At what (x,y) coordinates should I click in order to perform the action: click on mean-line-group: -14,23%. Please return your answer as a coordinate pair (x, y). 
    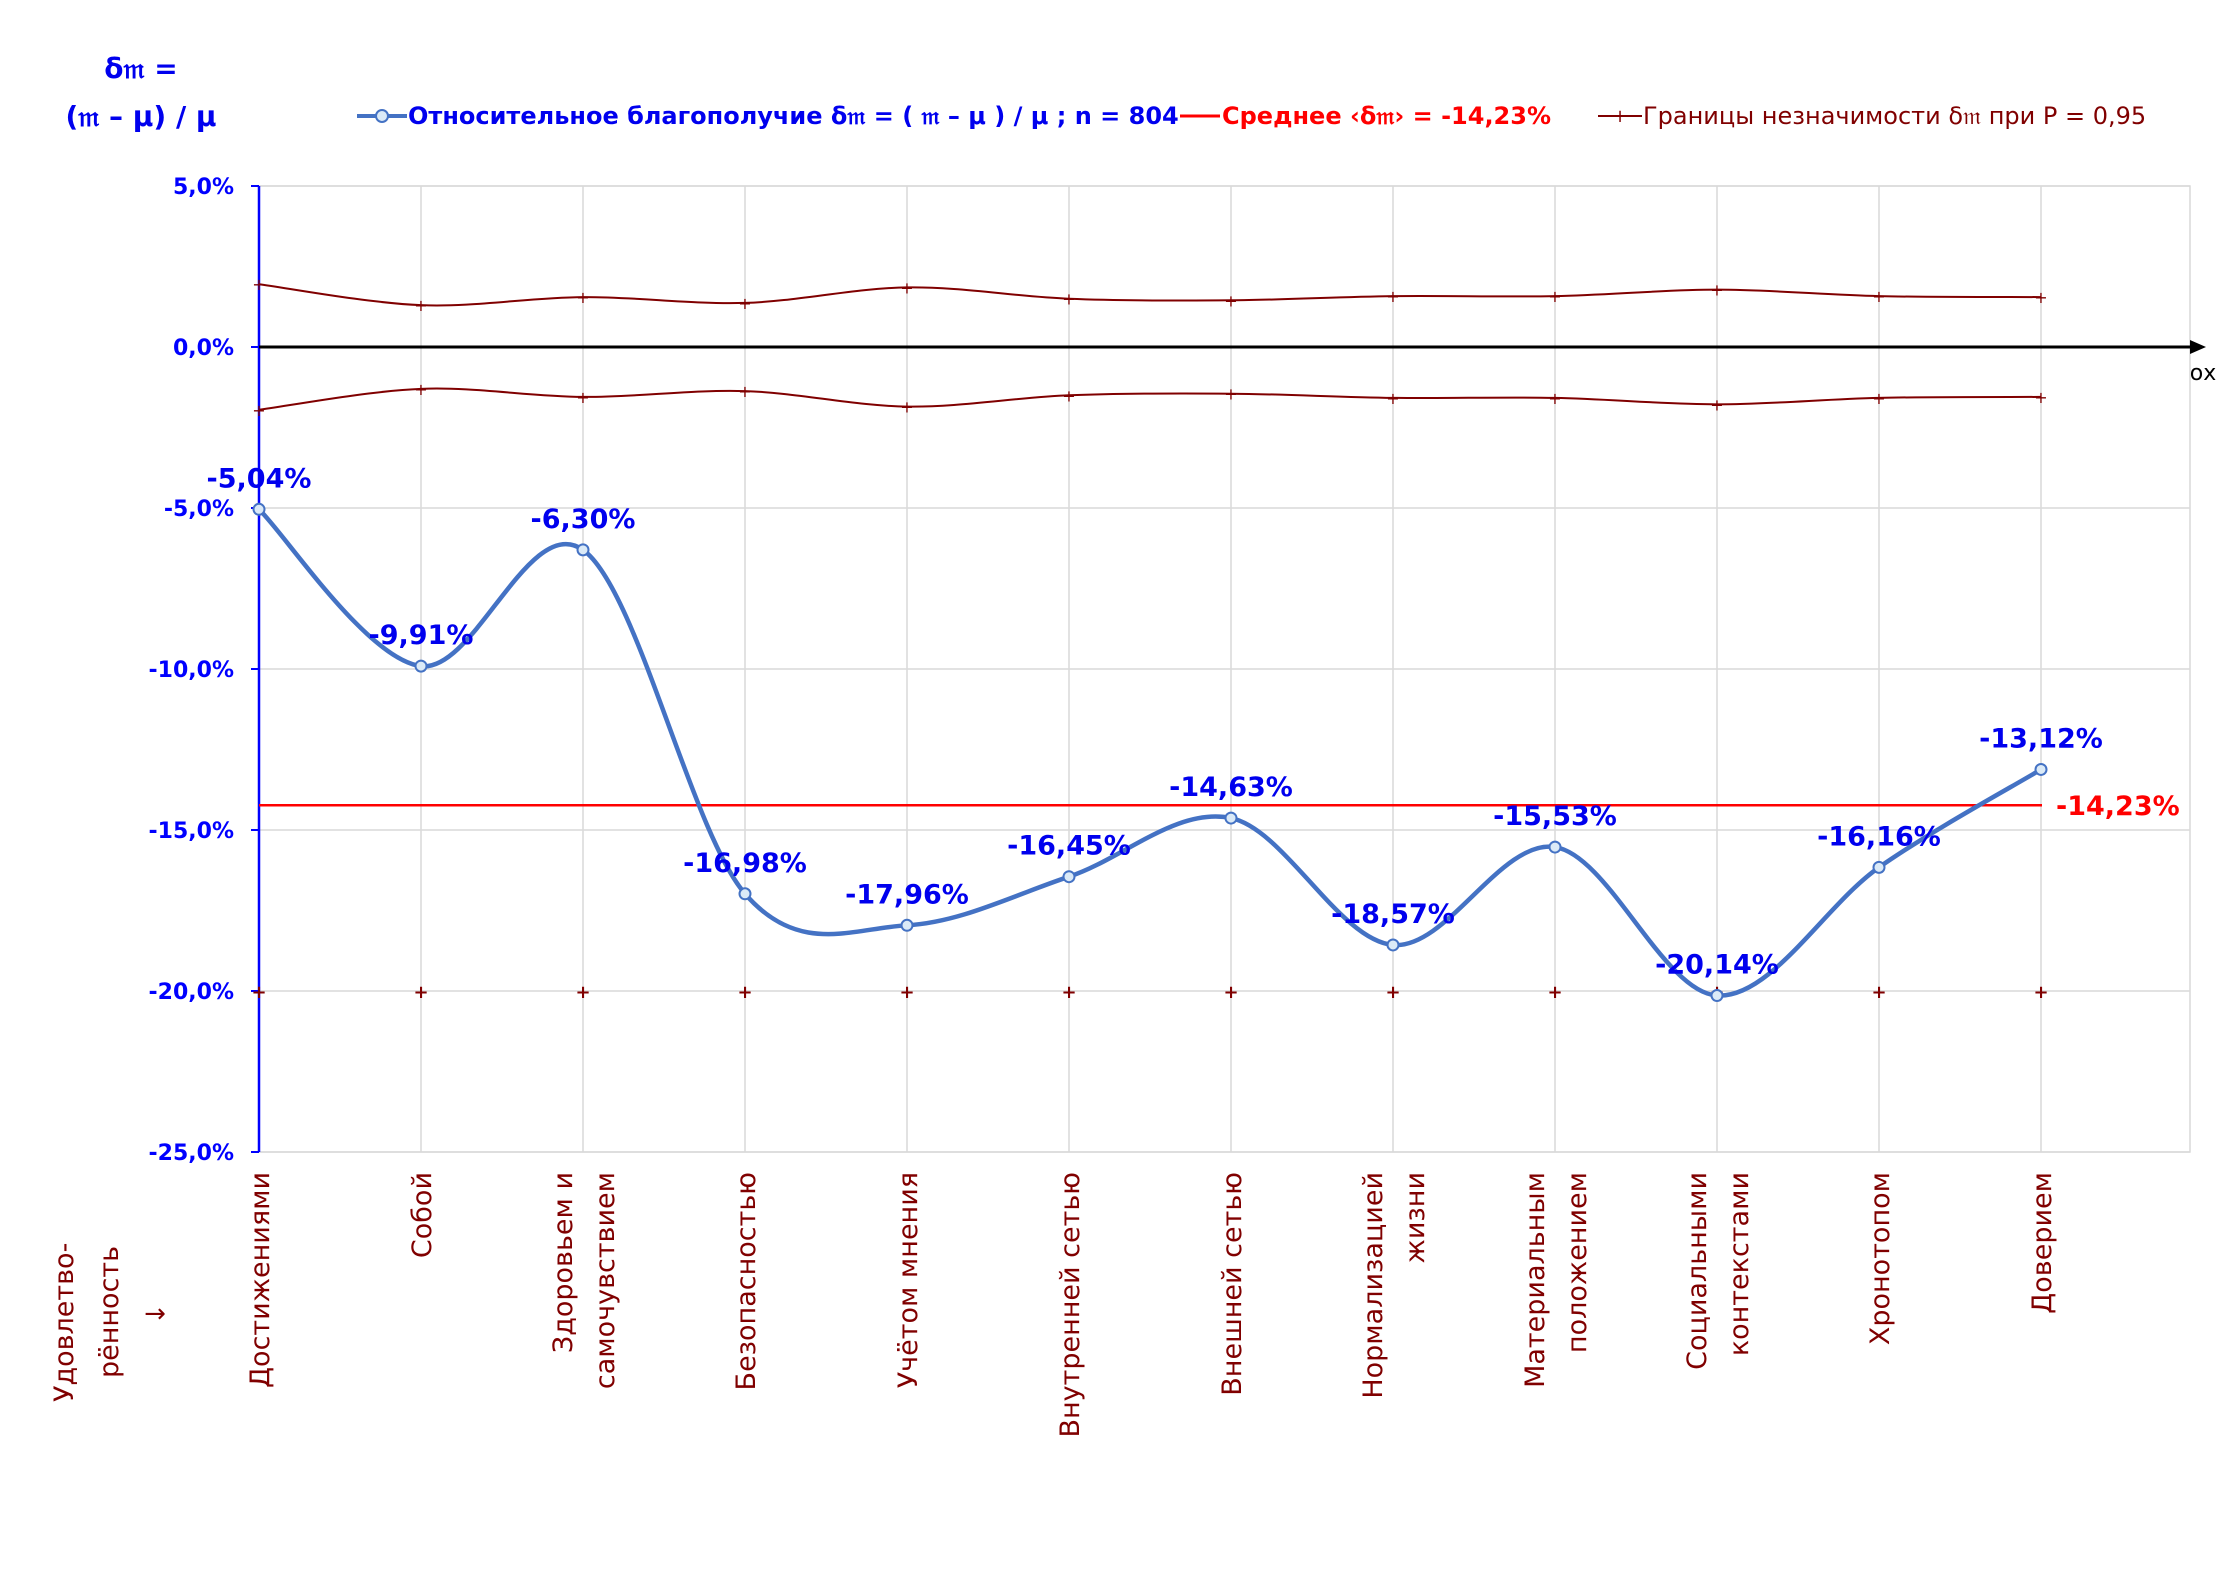
    Looking at the image, I should click on (1219, 806).